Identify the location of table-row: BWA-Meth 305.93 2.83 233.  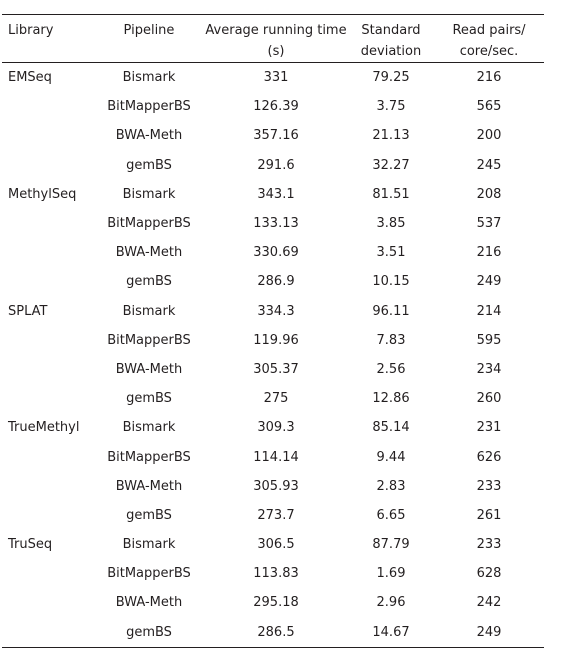
(273, 486).